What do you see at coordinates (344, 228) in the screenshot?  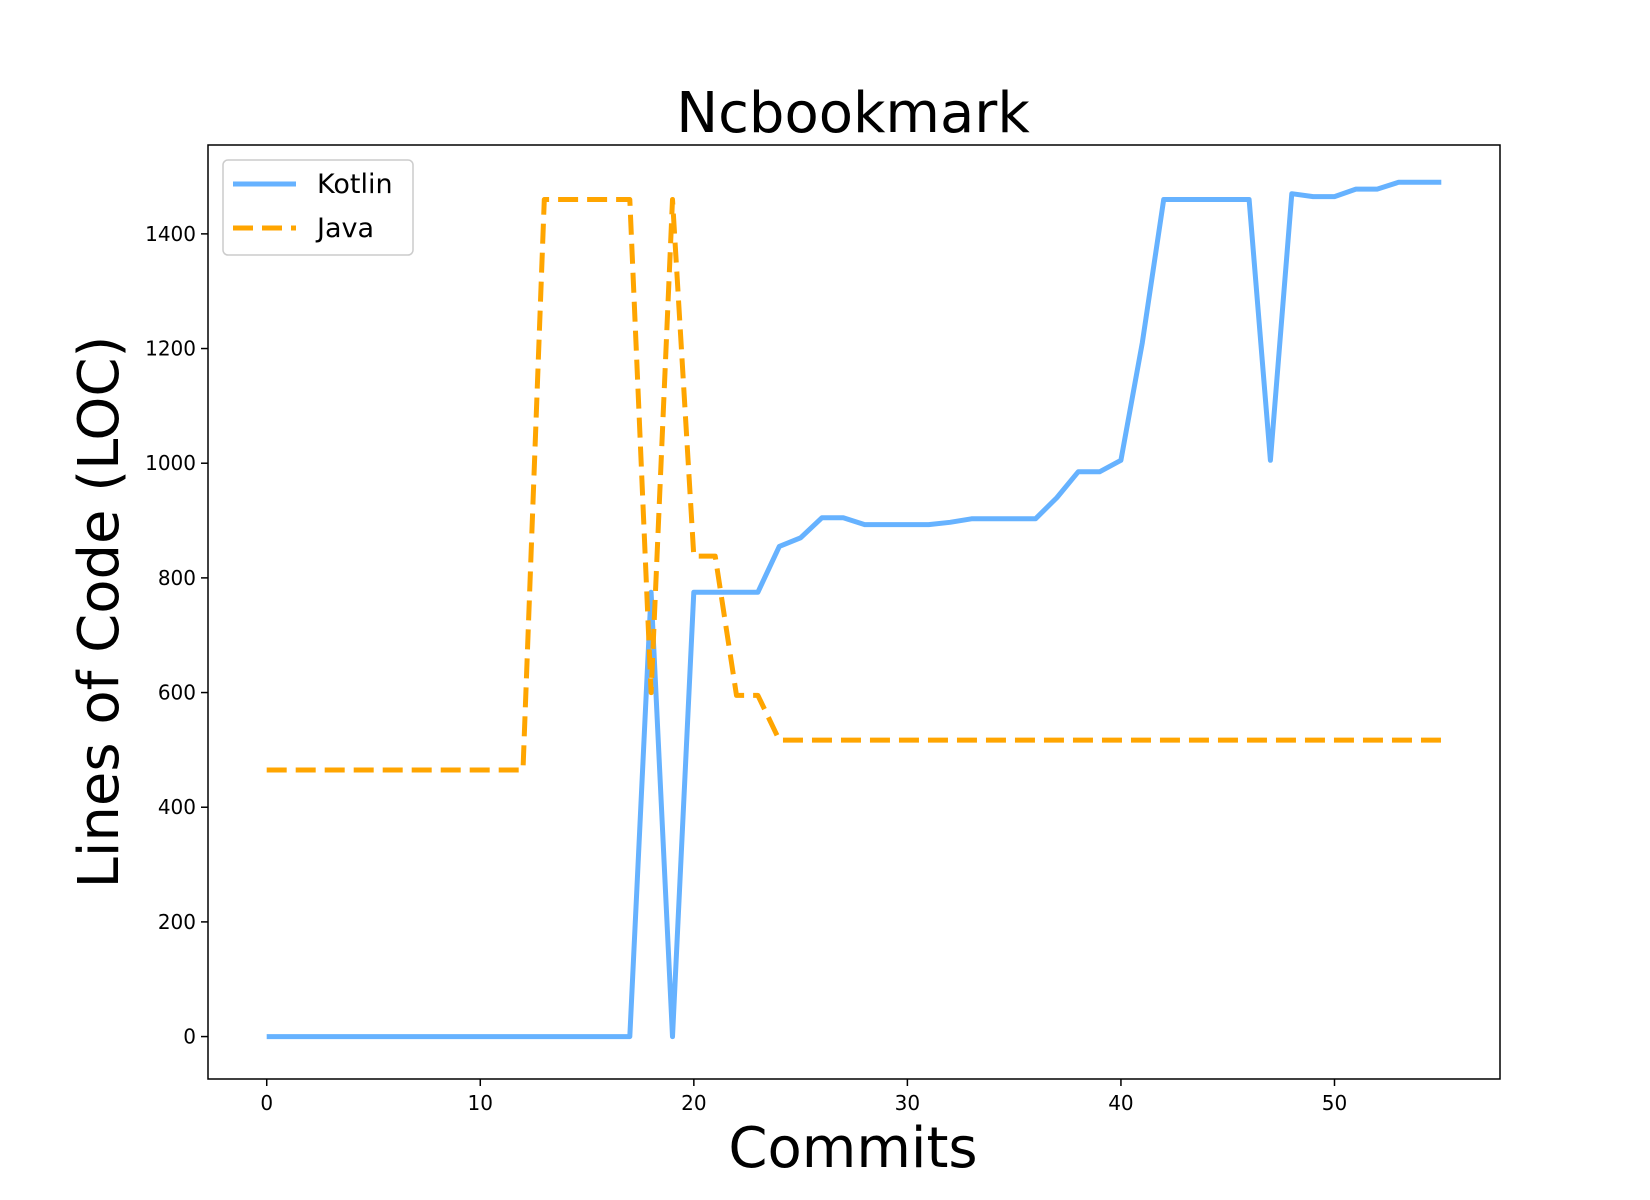 I see `legend-label-java: Java` at bounding box center [344, 228].